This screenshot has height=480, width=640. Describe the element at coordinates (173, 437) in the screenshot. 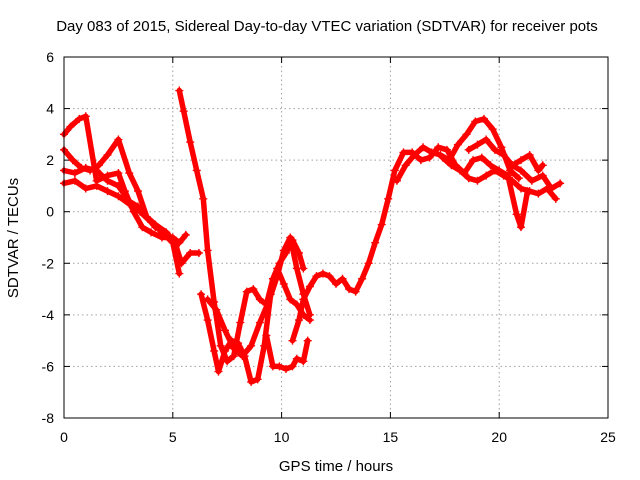

I see `x-tick-label: 5` at that location.